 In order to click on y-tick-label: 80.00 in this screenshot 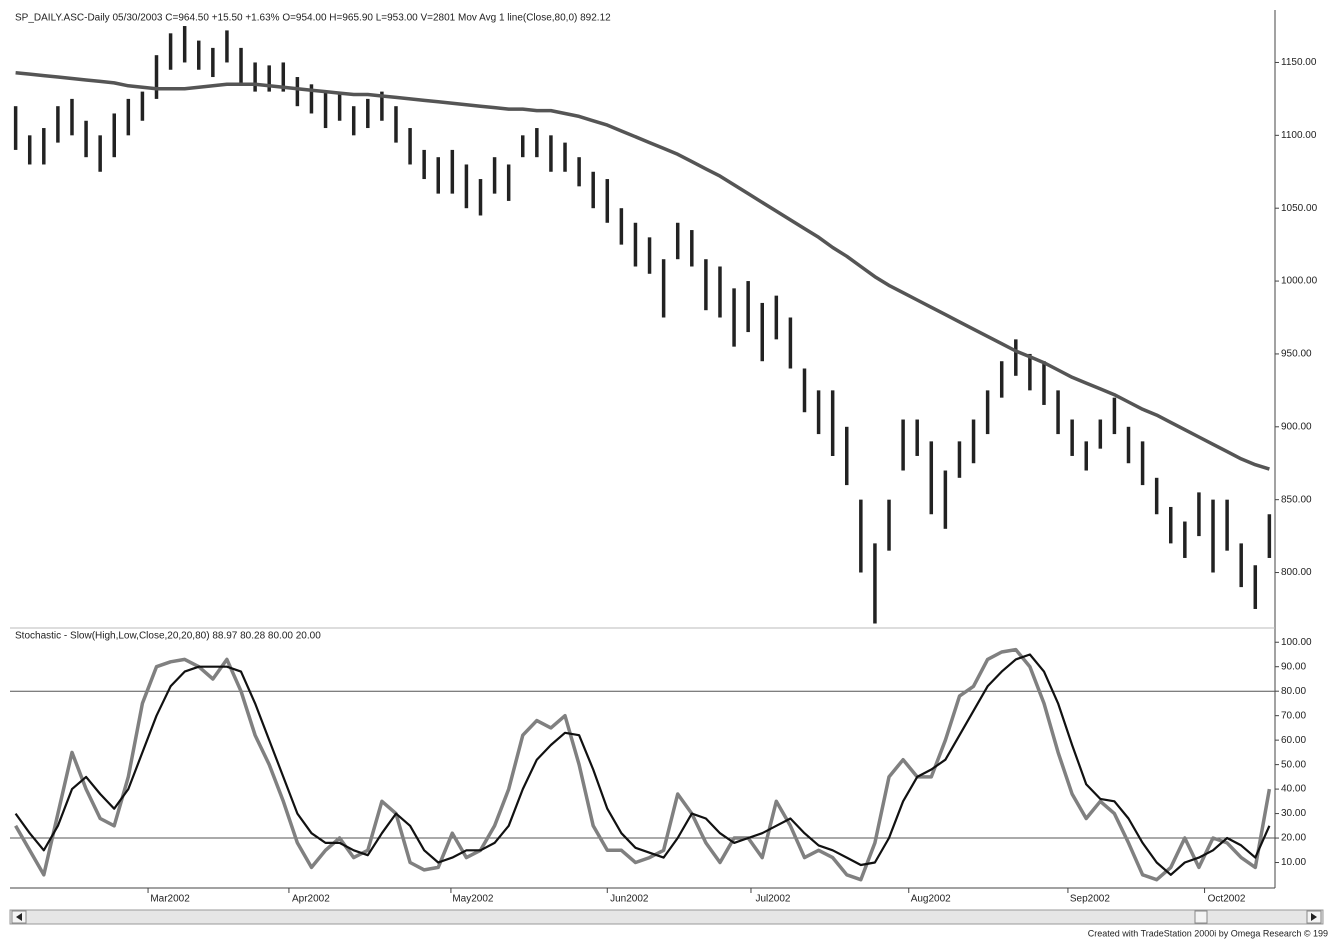, I will do `click(1293, 691)`.